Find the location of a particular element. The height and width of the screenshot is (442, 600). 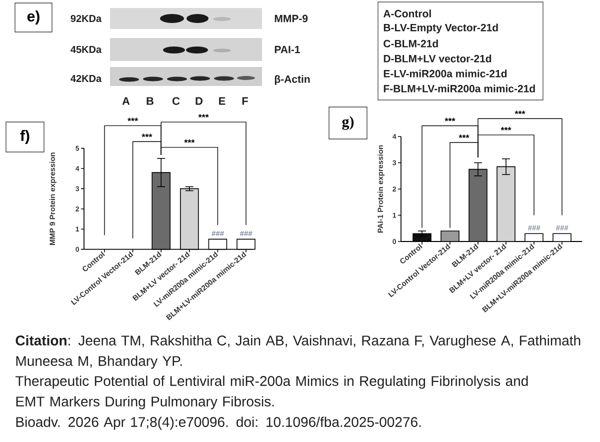

text: F-BLM+LV-miR200a mimic-21d is located at coordinates (459, 88).